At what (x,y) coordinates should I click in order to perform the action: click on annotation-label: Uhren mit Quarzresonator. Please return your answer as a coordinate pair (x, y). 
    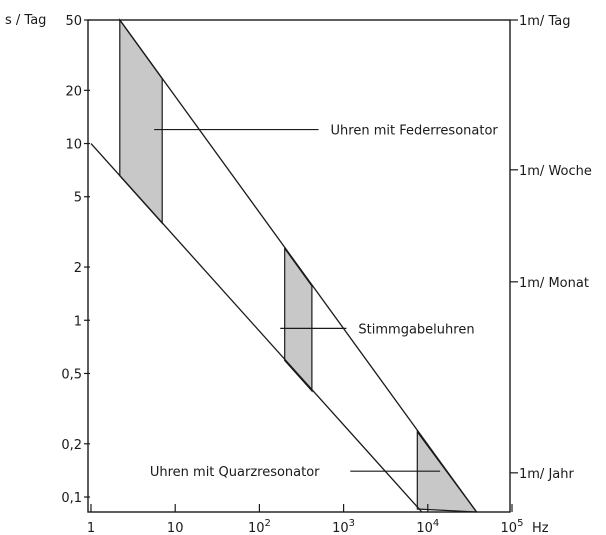
    Looking at the image, I should click on (235, 472).